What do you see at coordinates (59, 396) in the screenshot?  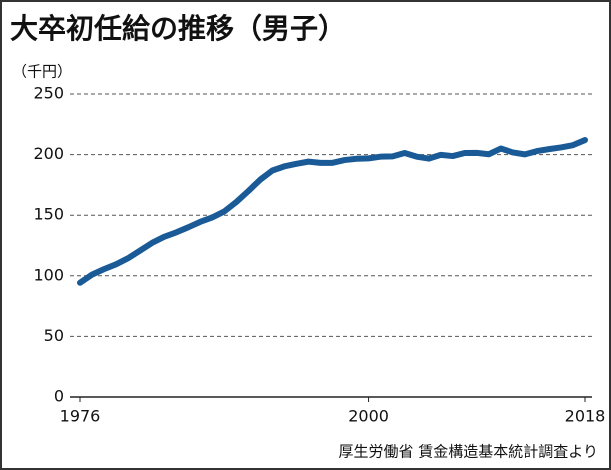 I see `y-tick-label: 0` at bounding box center [59, 396].